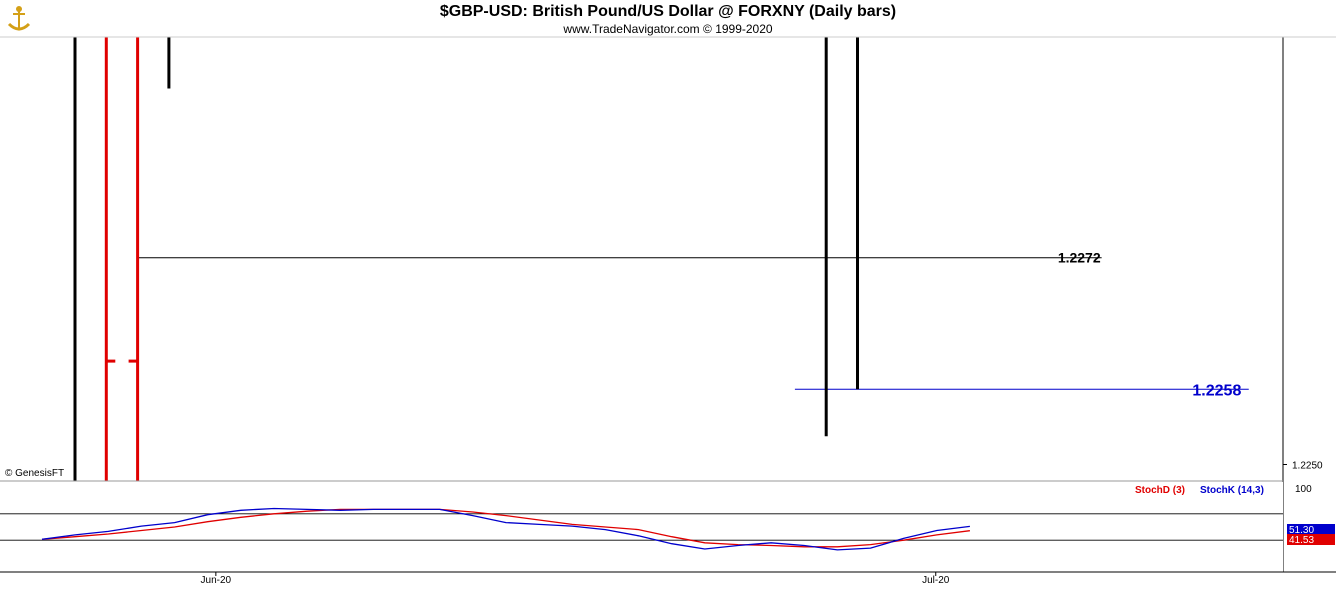 The image size is (1336, 591). What do you see at coordinates (1301, 530) in the screenshot?
I see `stochk-value-label: 51.30` at bounding box center [1301, 530].